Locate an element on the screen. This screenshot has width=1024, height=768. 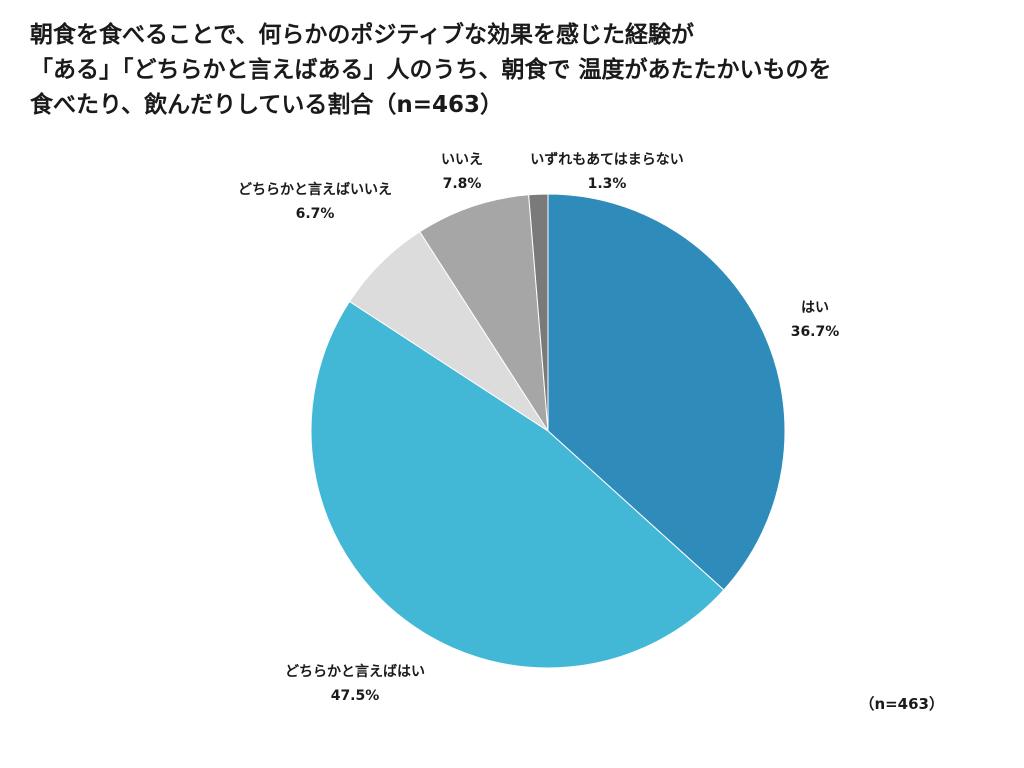
slice-label-4: いいえ is located at coordinates (462, 160).